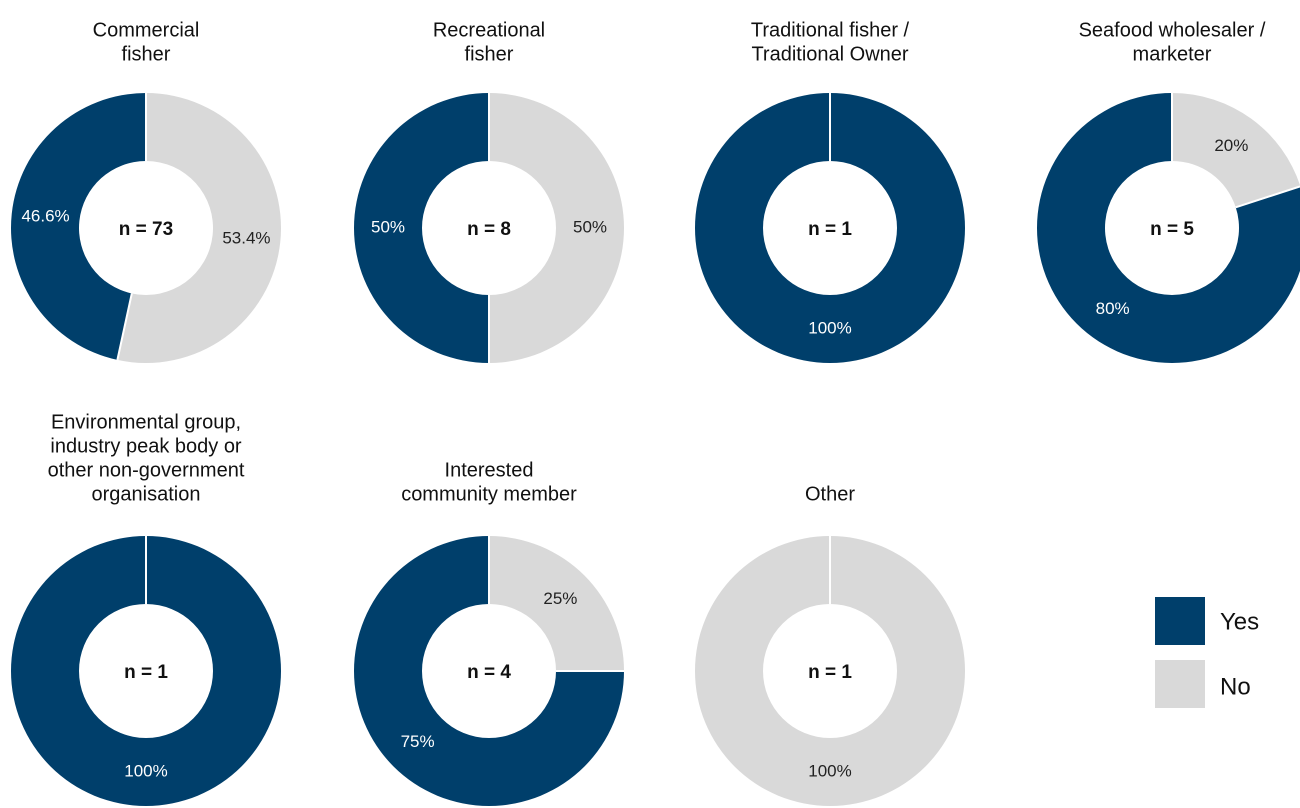  I want to click on center-label: n = 8, so click(489, 229).